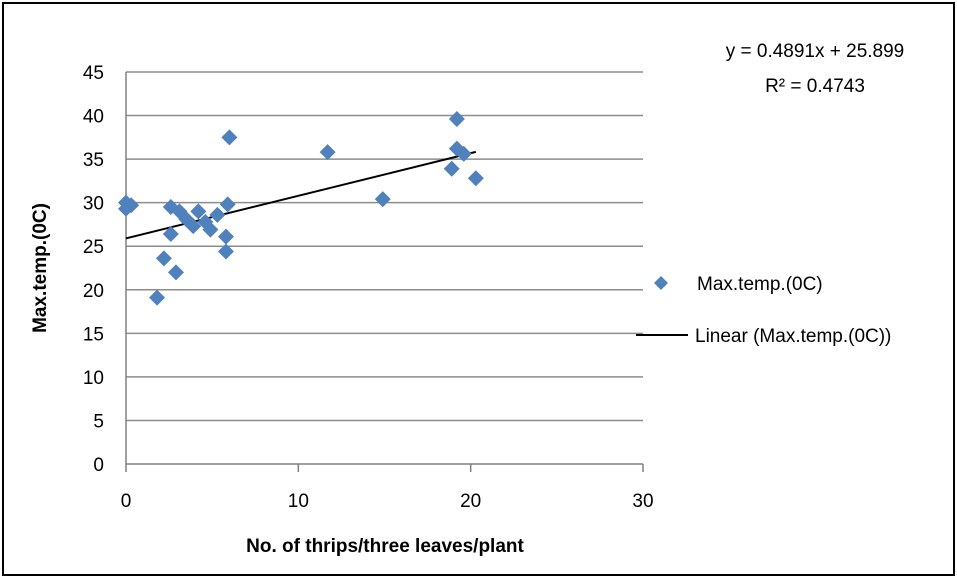 The height and width of the screenshot is (578, 957). Describe the element at coordinates (661, 283) in the screenshot. I see `legend-marker-series` at that location.